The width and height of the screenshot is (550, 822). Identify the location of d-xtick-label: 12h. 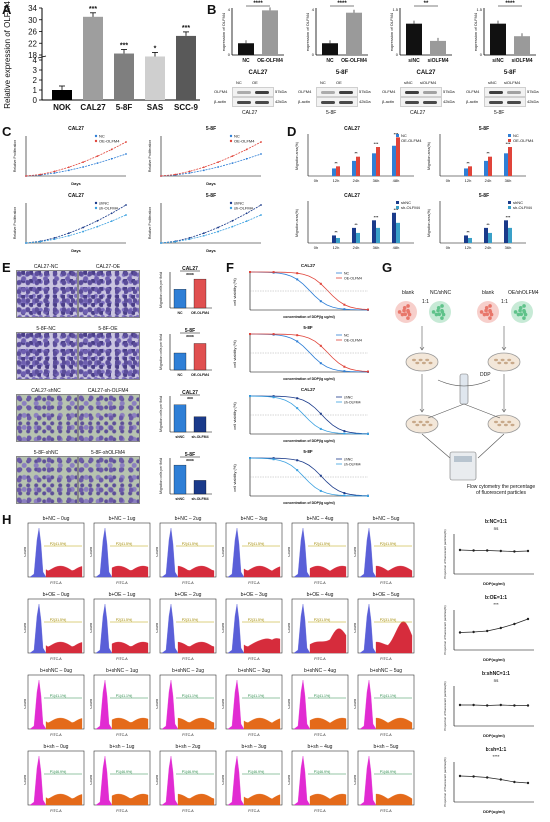
(336, 180).